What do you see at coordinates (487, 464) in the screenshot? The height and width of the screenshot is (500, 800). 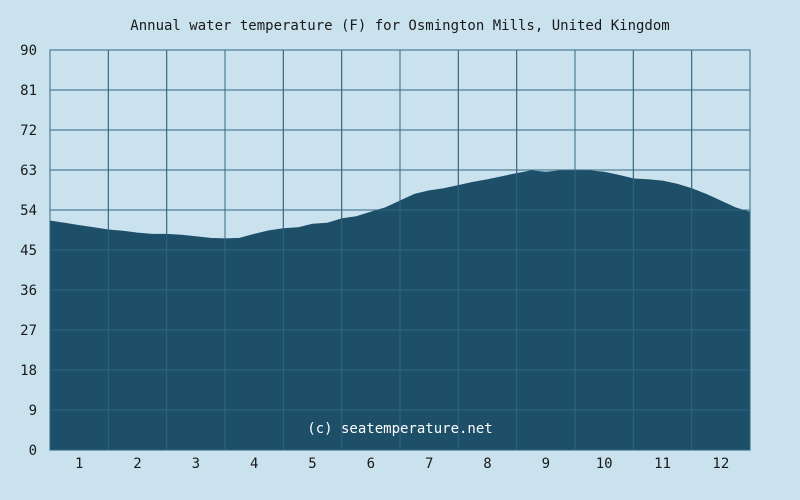 I see `x-tick-label: 8` at bounding box center [487, 464].